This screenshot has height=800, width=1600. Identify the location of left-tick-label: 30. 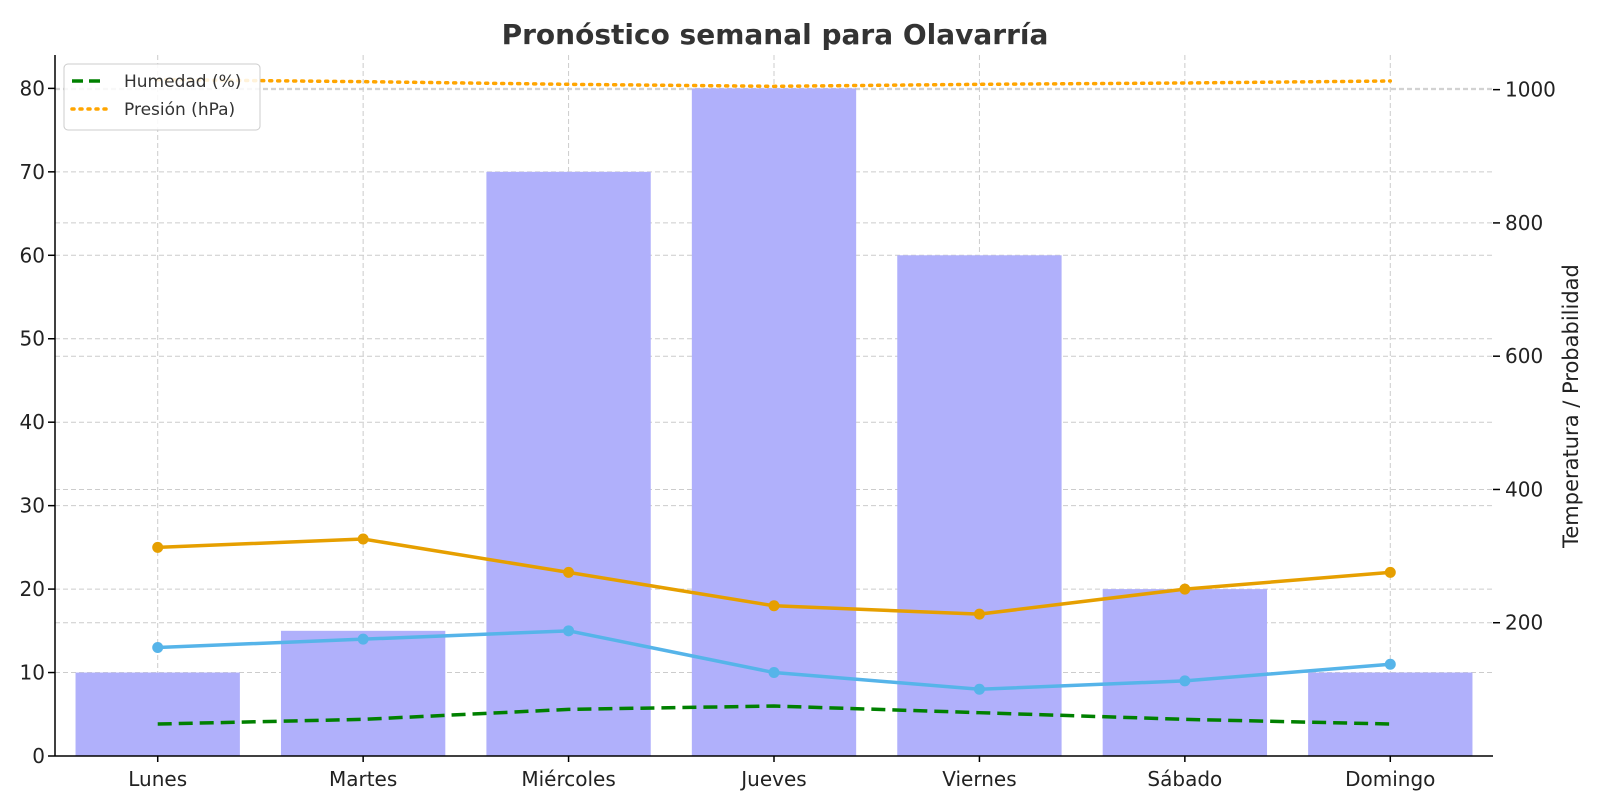
(32, 506).